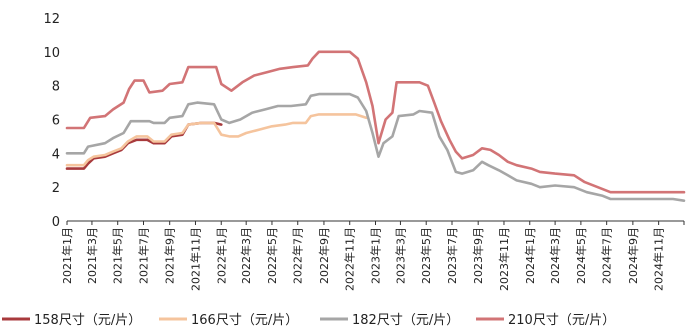 The image size is (686, 329). I want to click on legend: 158尺寸（元/片） 166尺寸（元/片） 182尺寸（元/片） 210尺寸（元/片）, so click(308, 320).